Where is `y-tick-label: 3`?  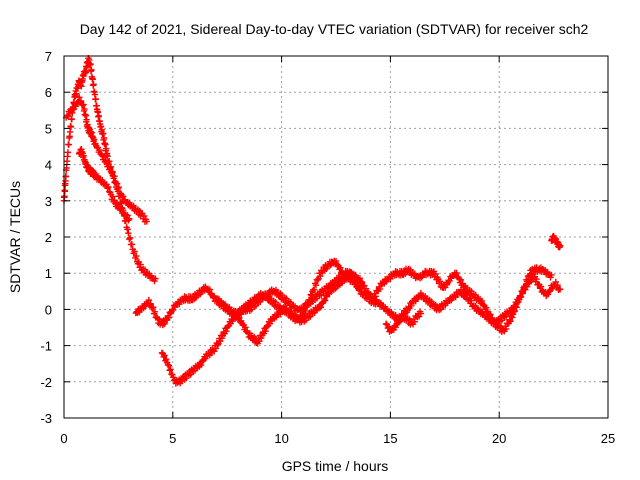
y-tick-label: 3 is located at coordinates (48, 201).